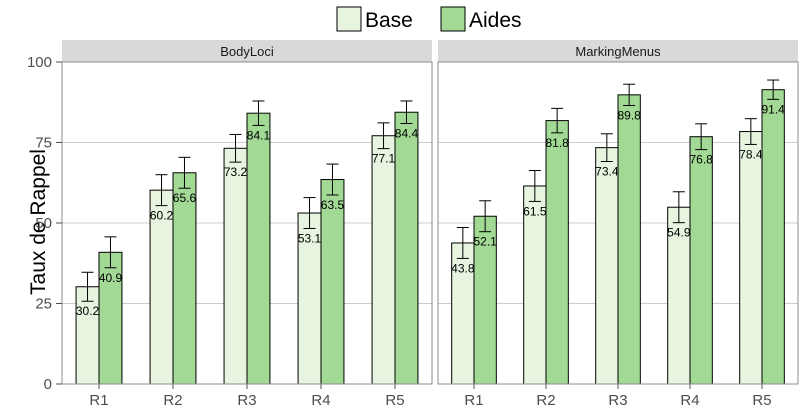  What do you see at coordinates (485, 242) in the screenshot?
I see `data-label-aides-r1: 52.1` at bounding box center [485, 242].